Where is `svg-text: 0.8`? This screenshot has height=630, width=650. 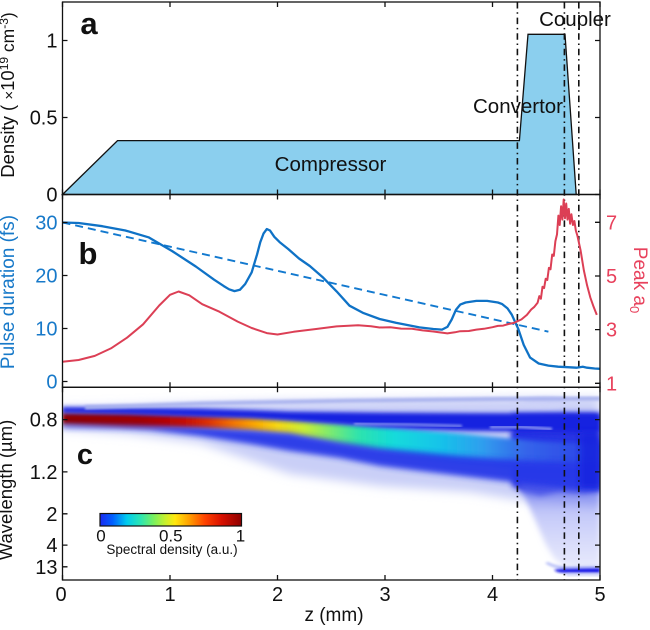 svg-text: 0.8 is located at coordinates (44, 421).